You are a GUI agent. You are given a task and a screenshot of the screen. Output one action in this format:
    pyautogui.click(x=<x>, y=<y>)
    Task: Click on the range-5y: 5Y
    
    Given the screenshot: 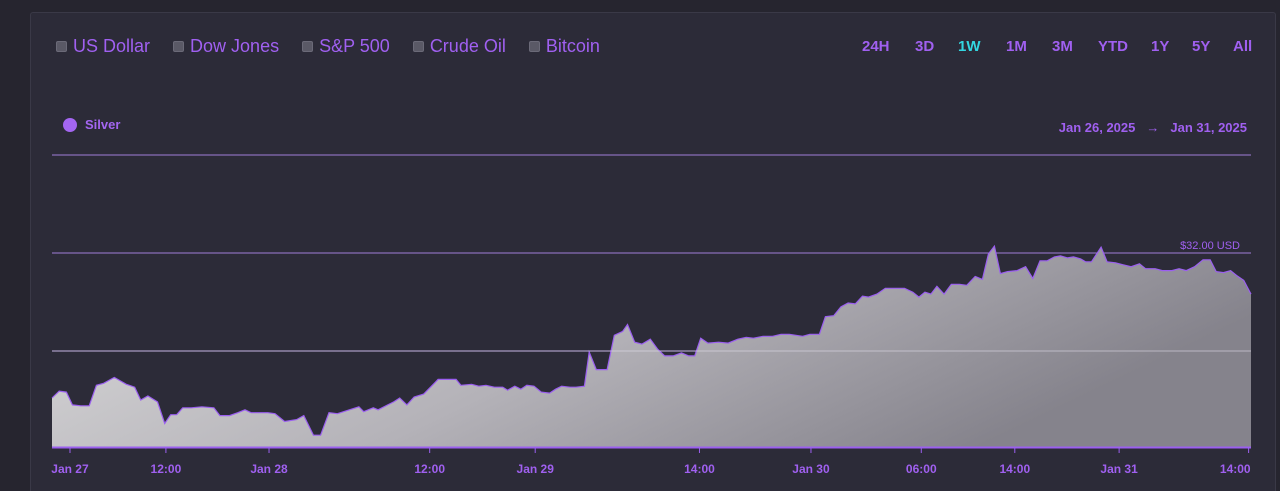 What is the action you would take?
    pyautogui.click(x=1201, y=46)
    